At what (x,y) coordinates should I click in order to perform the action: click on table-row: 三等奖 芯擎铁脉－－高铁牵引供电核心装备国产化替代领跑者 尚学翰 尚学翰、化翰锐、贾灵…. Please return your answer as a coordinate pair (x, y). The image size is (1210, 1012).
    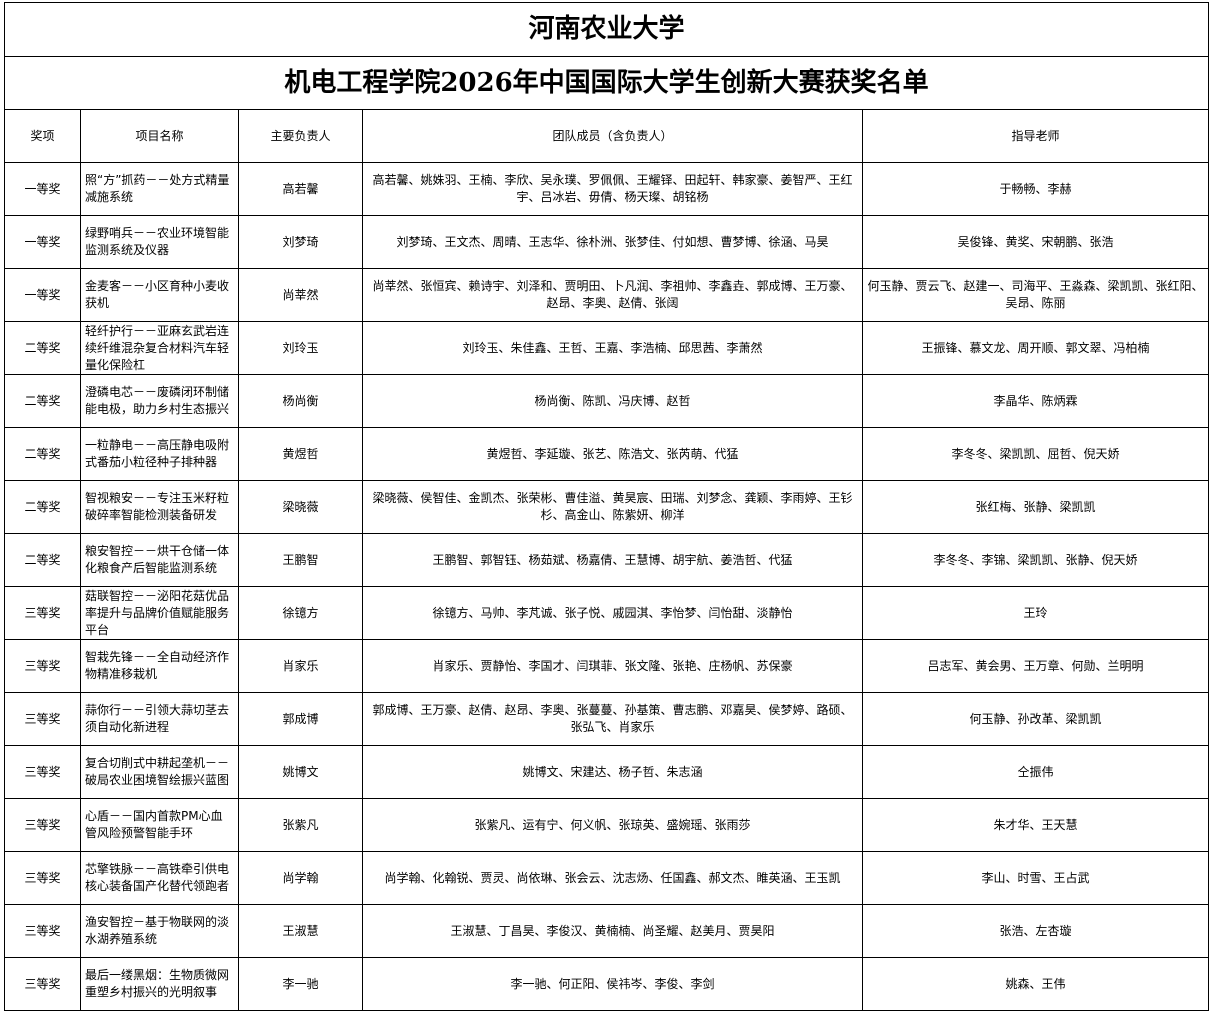
    Looking at the image, I should click on (607, 878).